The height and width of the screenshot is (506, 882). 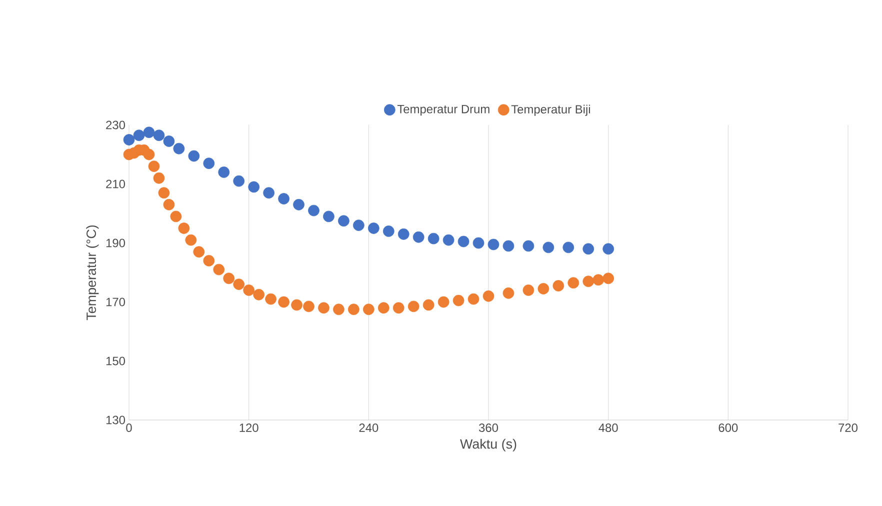 What do you see at coordinates (116, 243) in the screenshot?
I see `y-tick-label: 190` at bounding box center [116, 243].